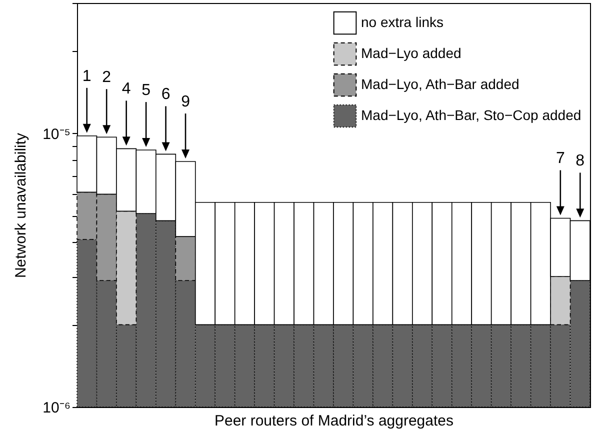 The height and width of the screenshot is (434, 600). Describe the element at coordinates (411, 53) in the screenshot. I see `legend-label: Mad−Lyo added` at that location.